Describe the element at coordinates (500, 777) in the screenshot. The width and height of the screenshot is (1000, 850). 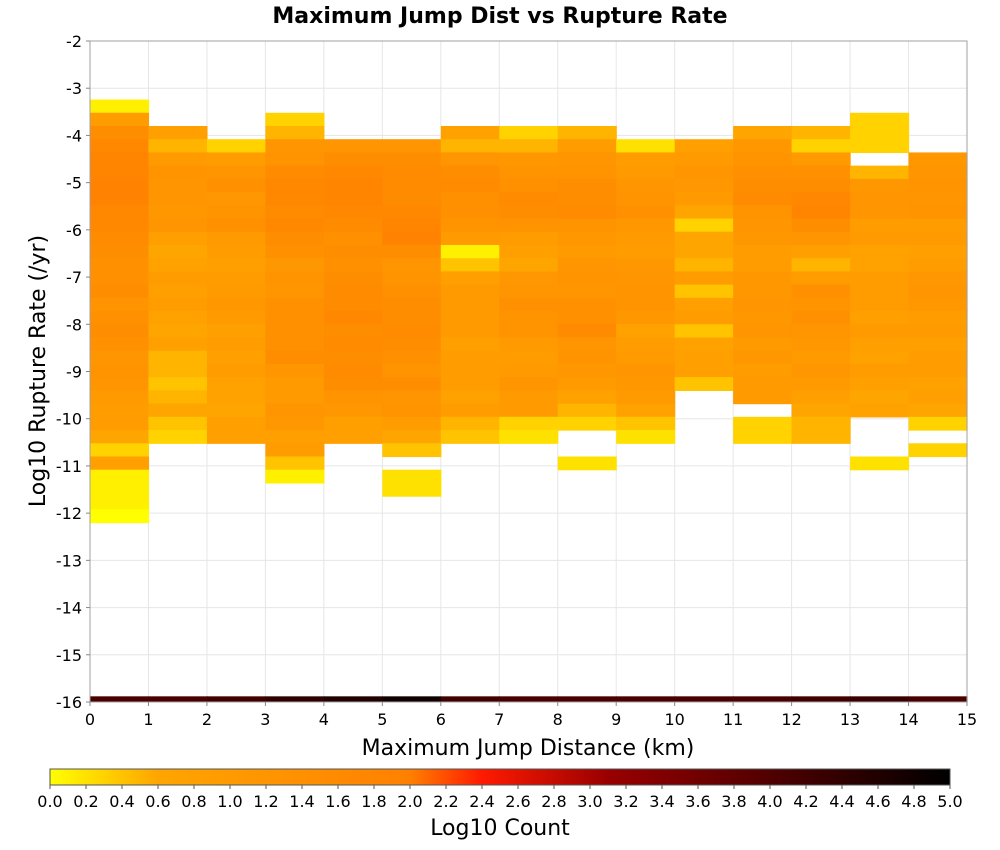
I see `colorbar` at that location.